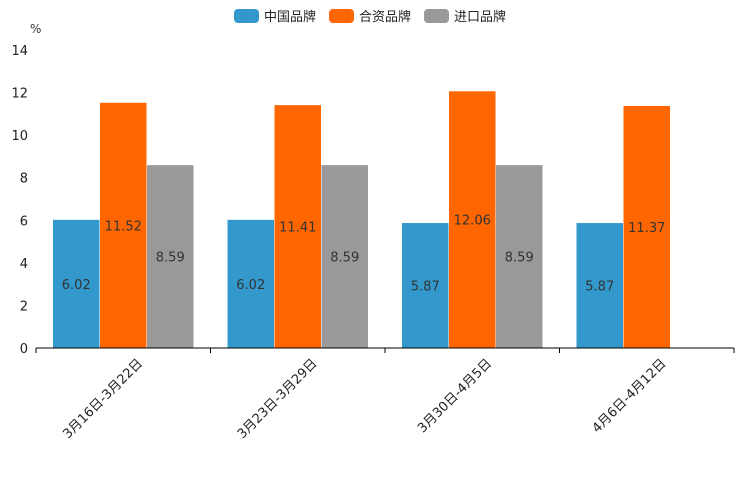  I want to click on y-tick-label: 6, so click(24, 221).